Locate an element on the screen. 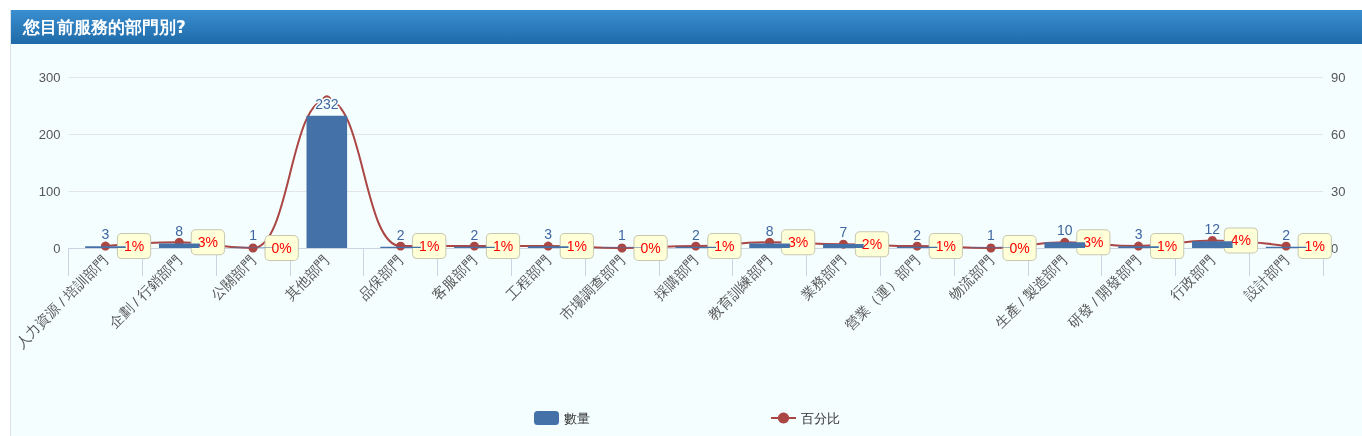  x-tick-label: 客服部門 is located at coordinates (455, 278).